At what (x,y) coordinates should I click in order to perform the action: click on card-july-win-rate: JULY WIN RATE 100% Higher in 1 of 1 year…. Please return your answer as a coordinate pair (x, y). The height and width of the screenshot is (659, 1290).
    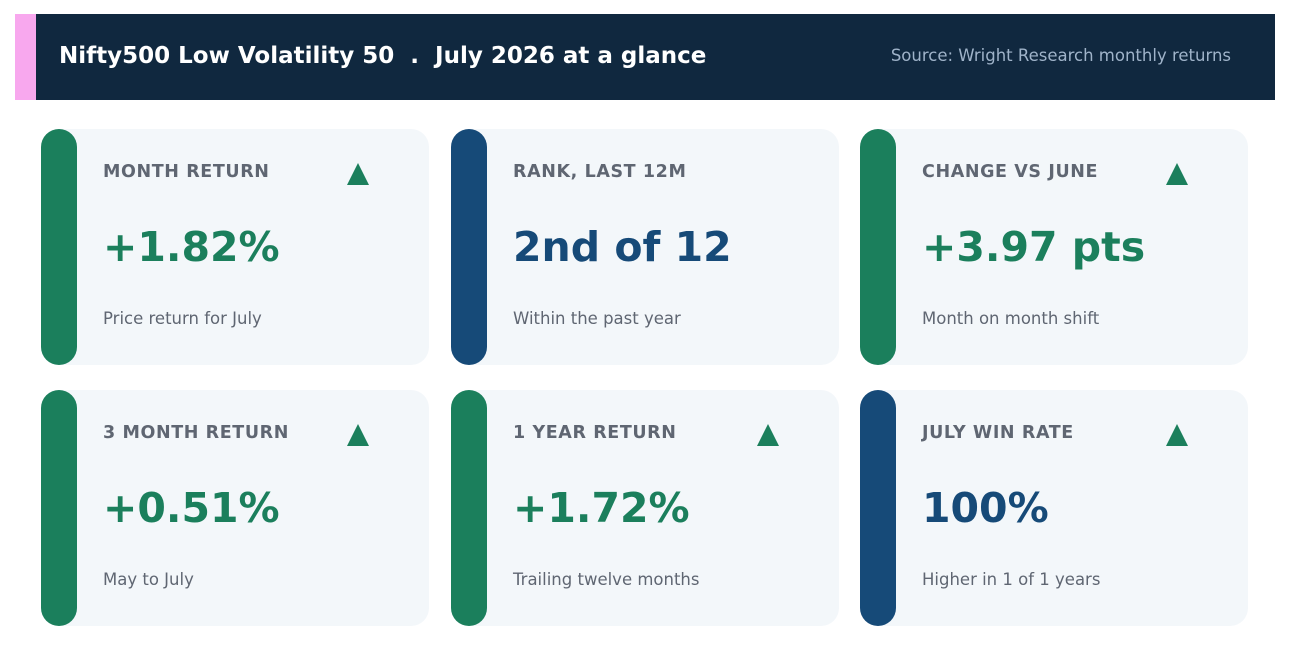
    Looking at the image, I should click on (1054, 508).